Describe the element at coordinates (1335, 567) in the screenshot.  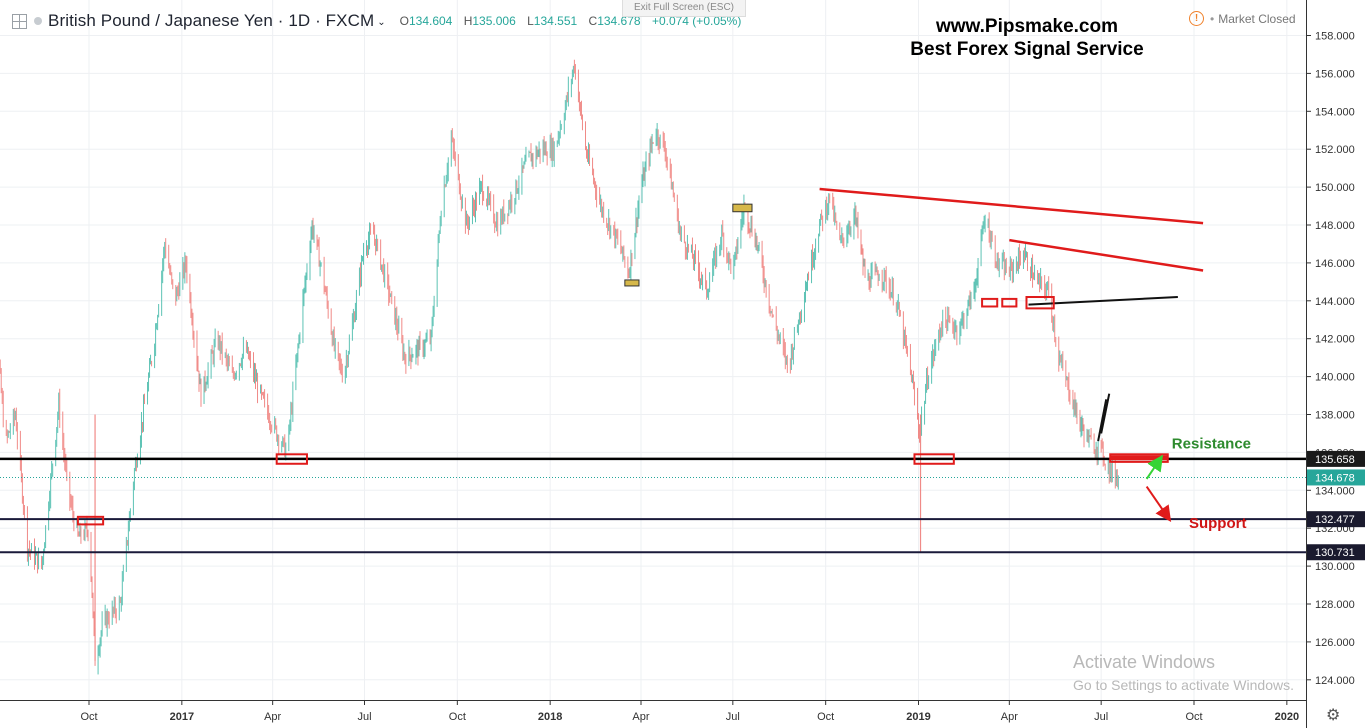
I see `price-tick-label: 130.000` at that location.